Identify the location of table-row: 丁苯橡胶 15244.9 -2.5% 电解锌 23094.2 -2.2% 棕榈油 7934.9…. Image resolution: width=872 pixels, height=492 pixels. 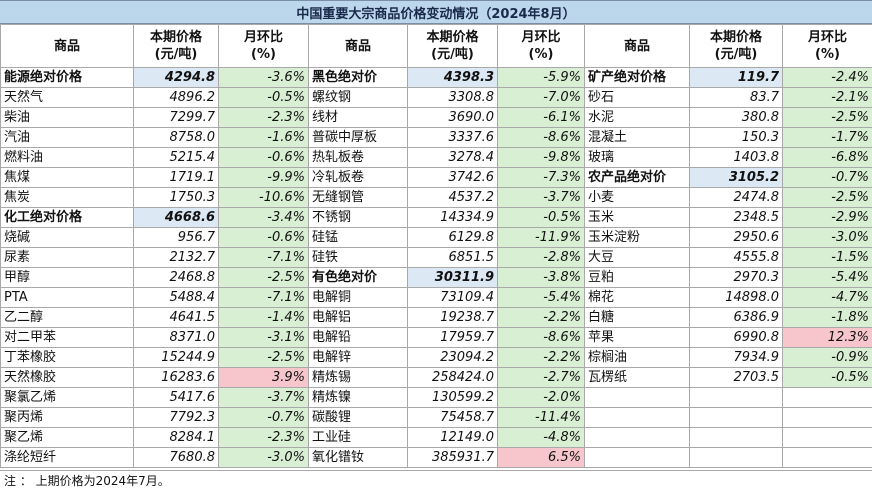
(436, 357).